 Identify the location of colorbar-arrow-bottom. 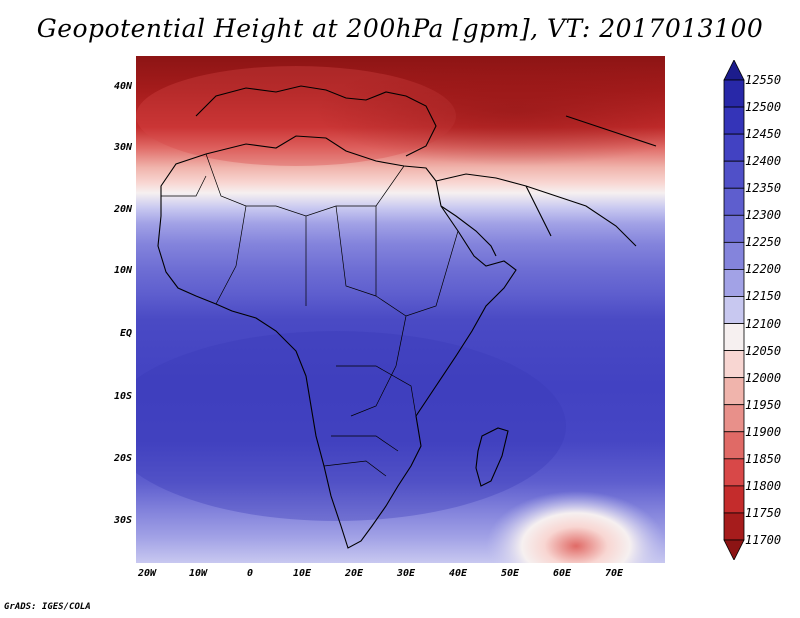
(734, 549).